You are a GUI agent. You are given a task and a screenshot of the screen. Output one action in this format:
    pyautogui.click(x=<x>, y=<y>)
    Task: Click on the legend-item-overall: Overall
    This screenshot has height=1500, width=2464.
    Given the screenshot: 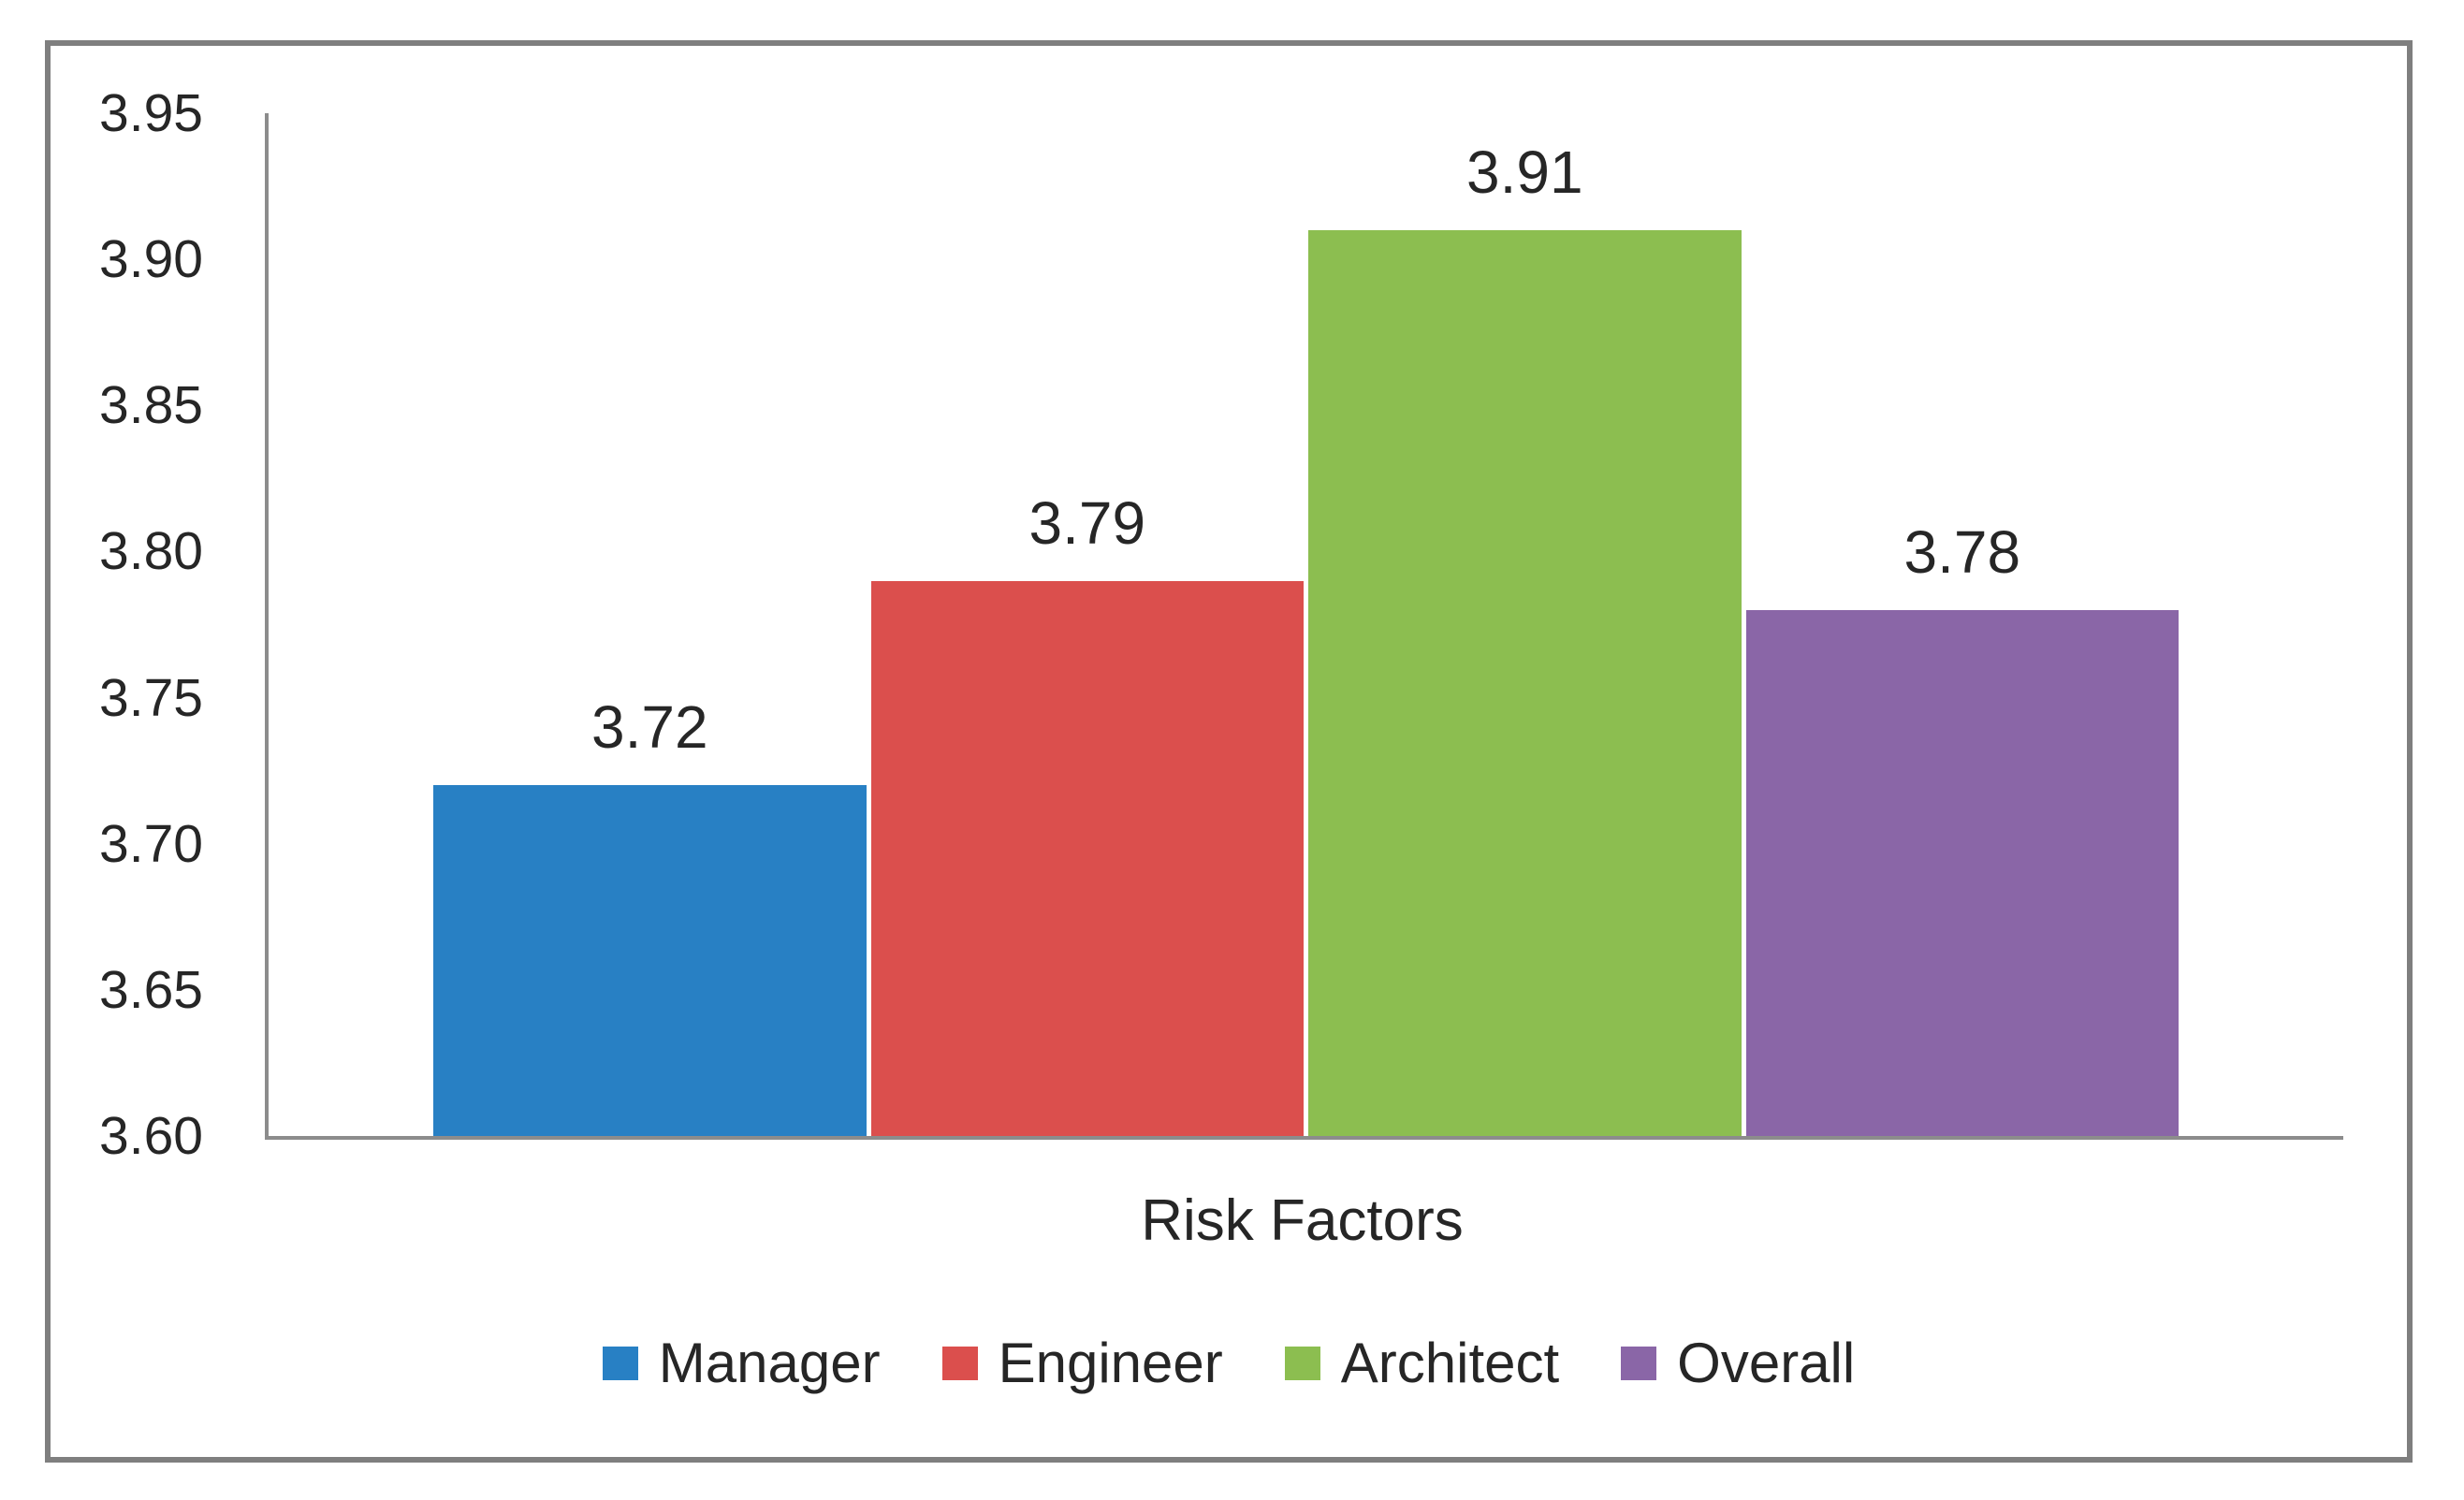 What is the action you would take?
    pyautogui.click(x=1738, y=1363)
    